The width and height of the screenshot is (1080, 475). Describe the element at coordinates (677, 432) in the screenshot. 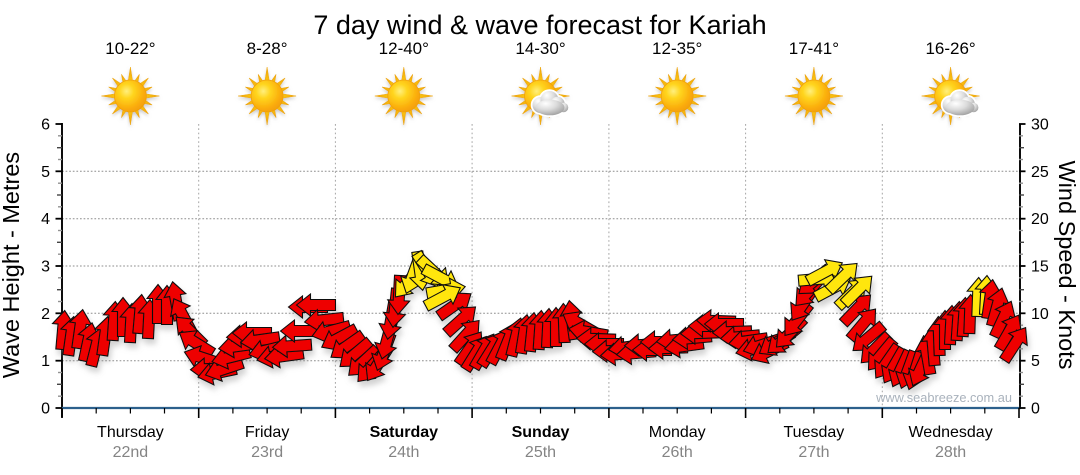

I see `svg-text: Monday` at that location.